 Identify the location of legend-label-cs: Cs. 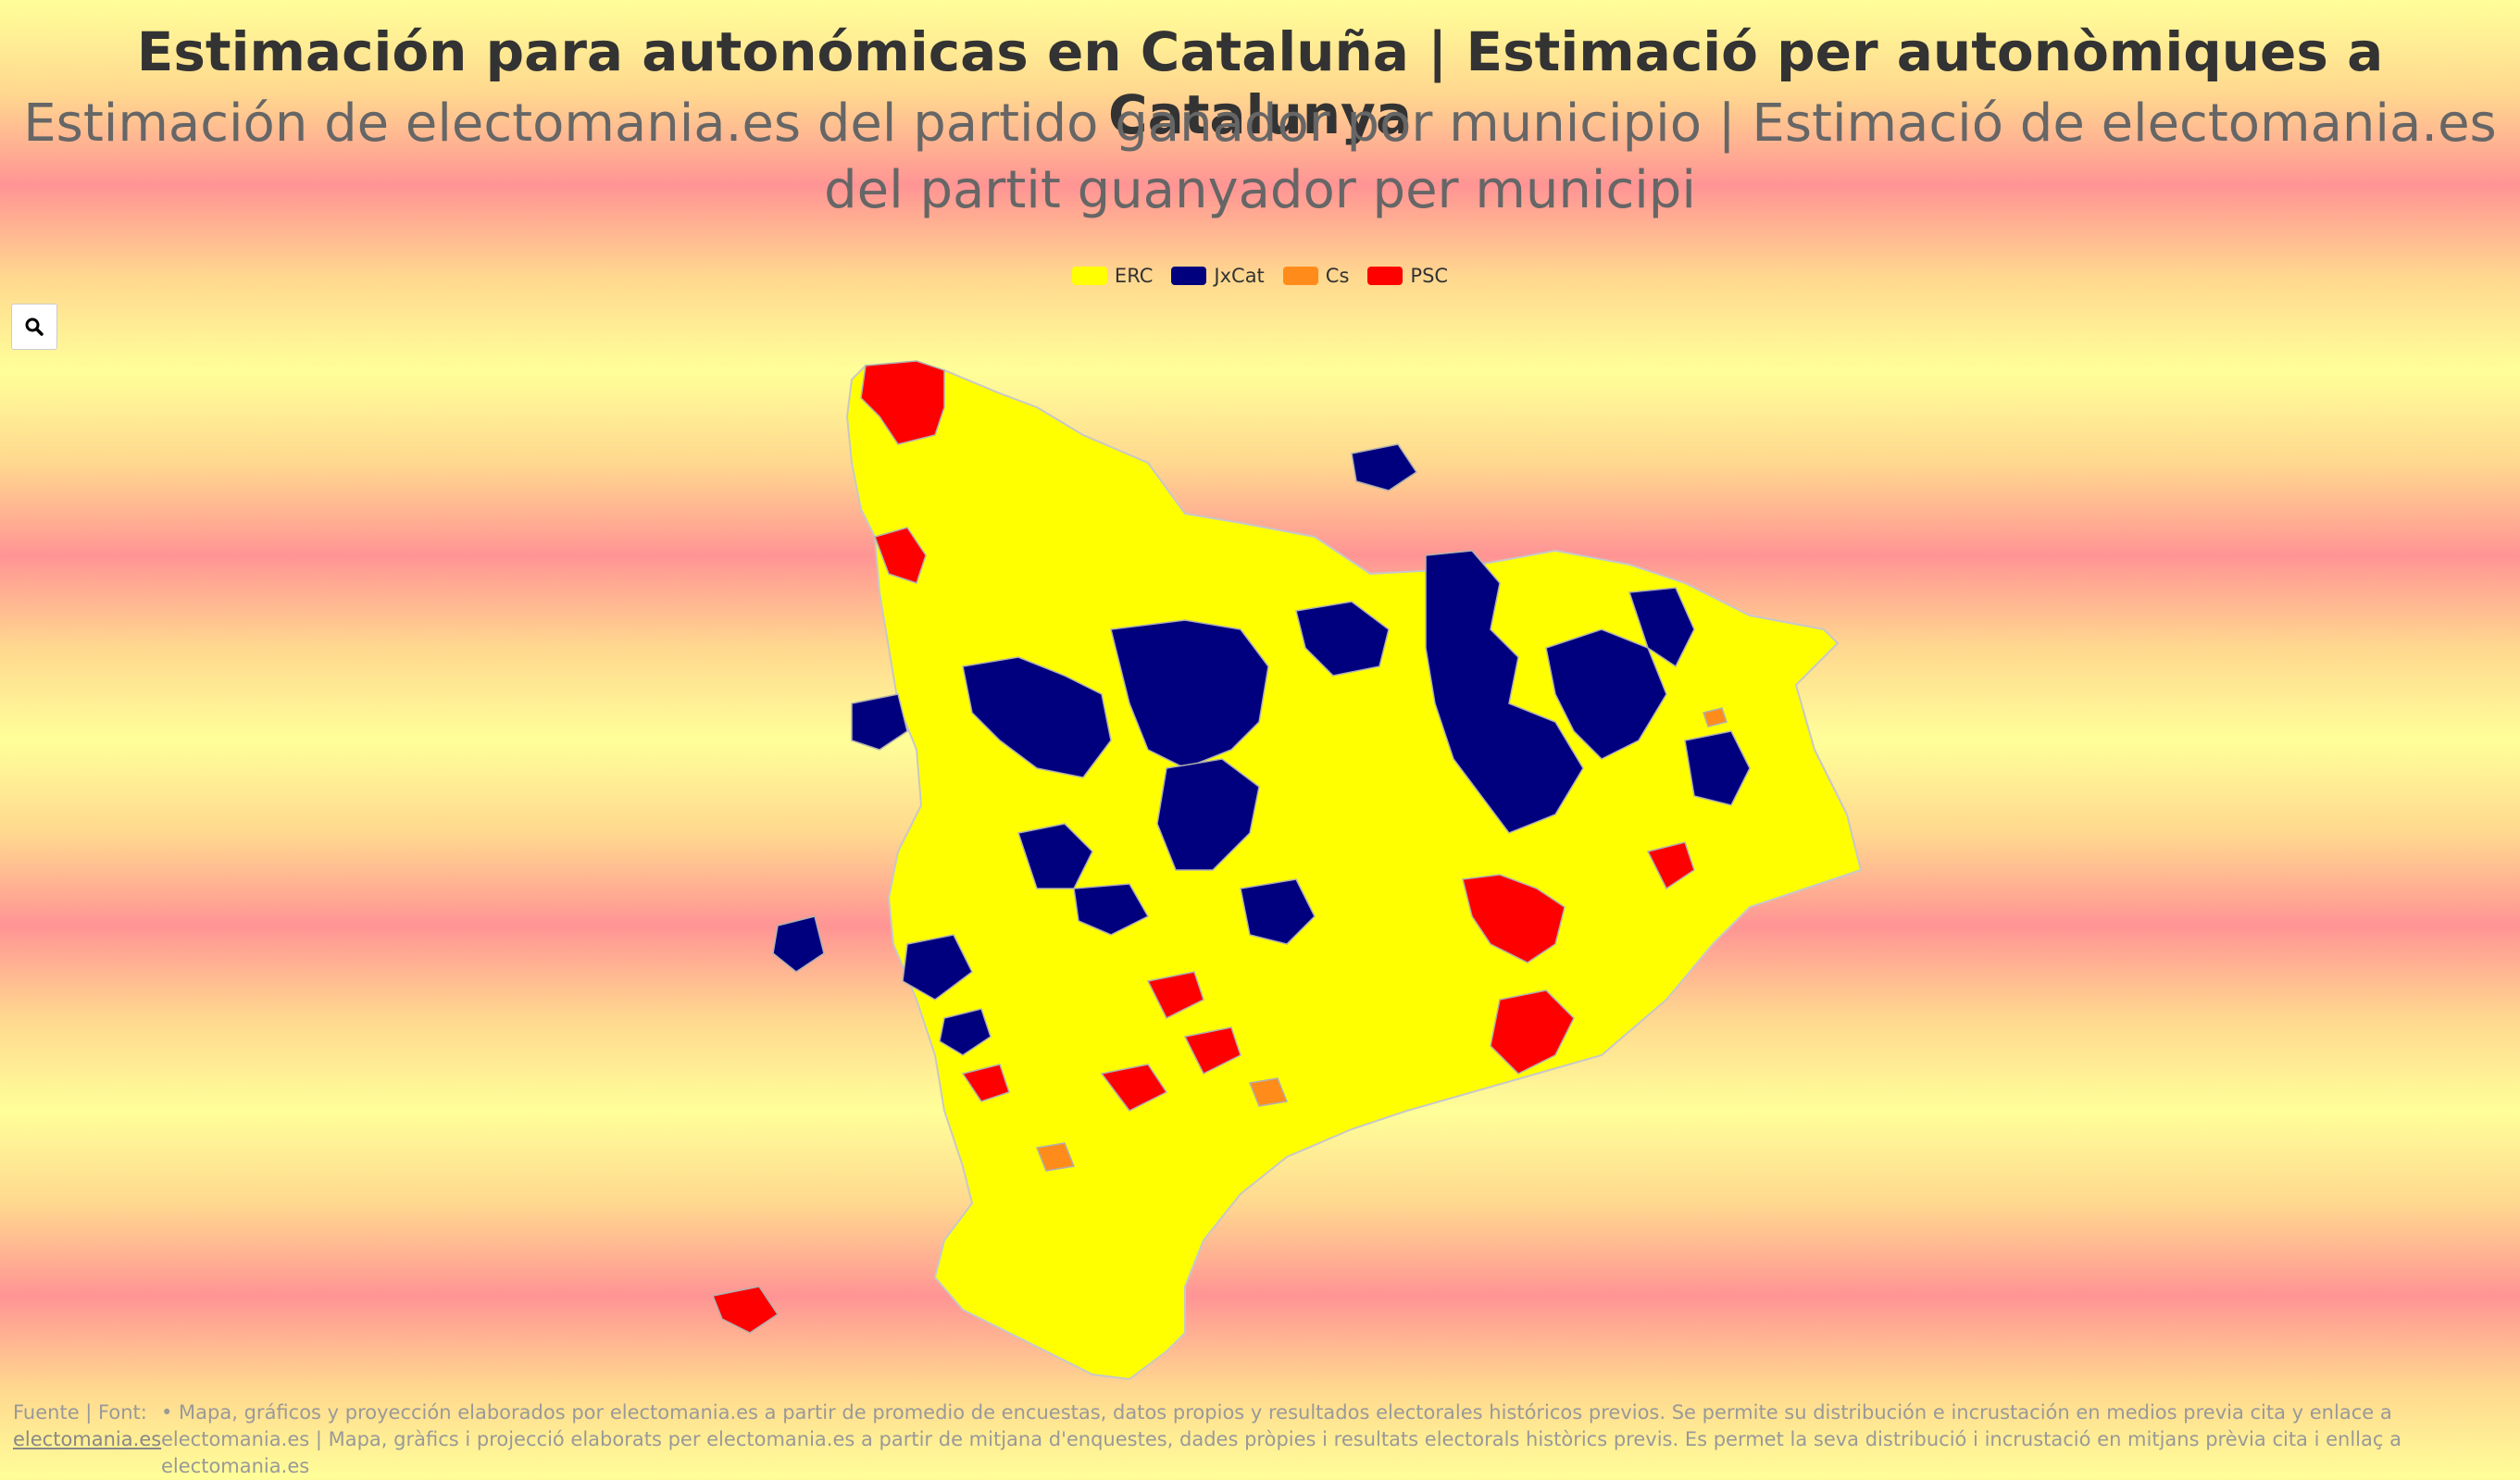
(1337, 276).